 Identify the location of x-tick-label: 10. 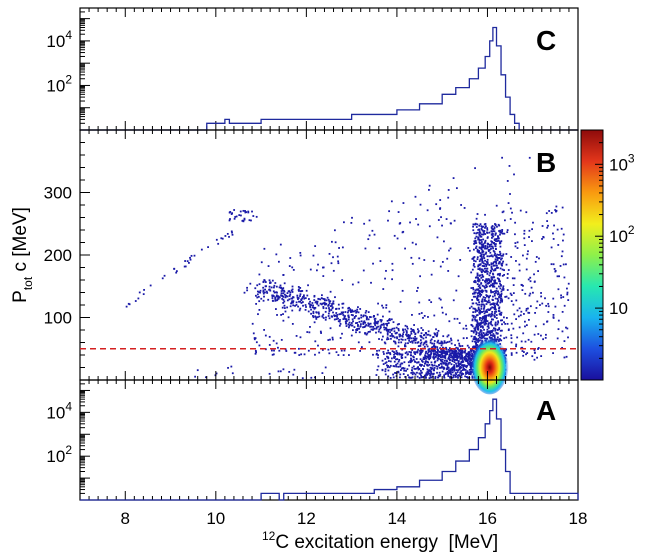
(215, 518).